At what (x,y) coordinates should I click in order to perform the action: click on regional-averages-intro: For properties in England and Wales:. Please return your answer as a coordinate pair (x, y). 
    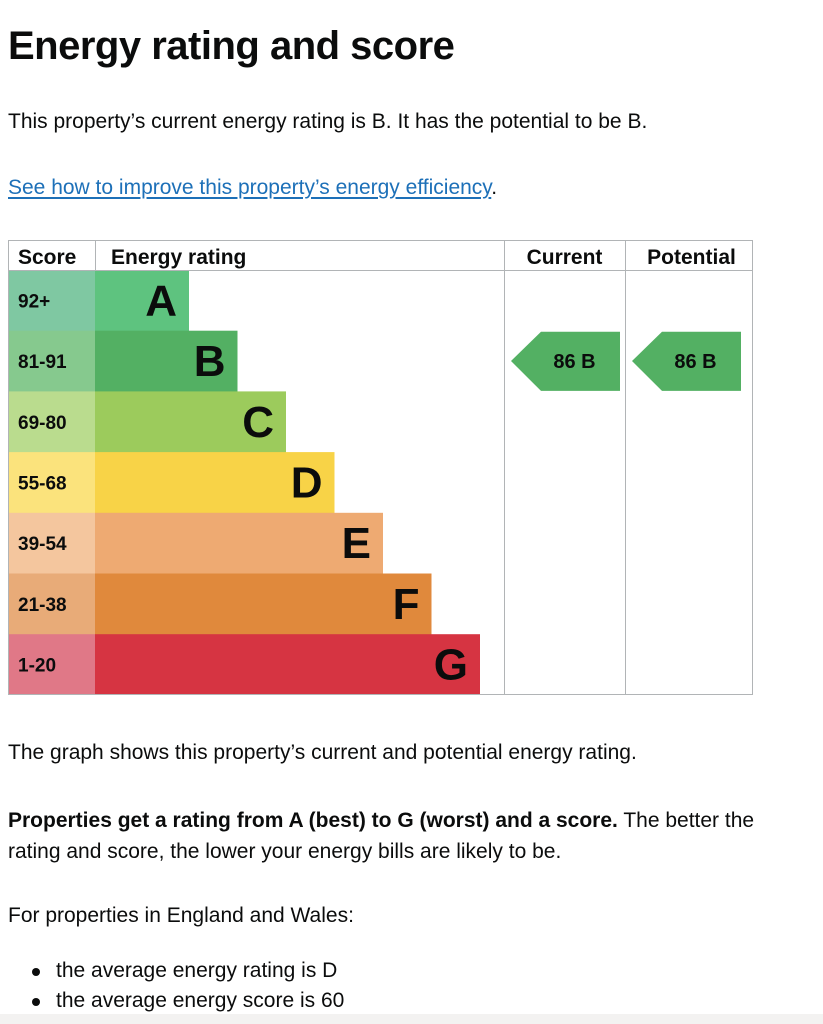
    Looking at the image, I should click on (181, 915).